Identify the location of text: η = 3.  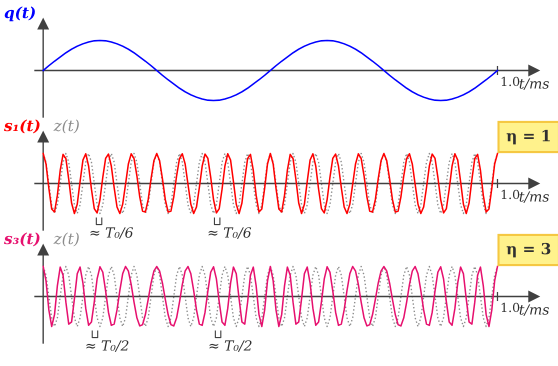
(528, 250).